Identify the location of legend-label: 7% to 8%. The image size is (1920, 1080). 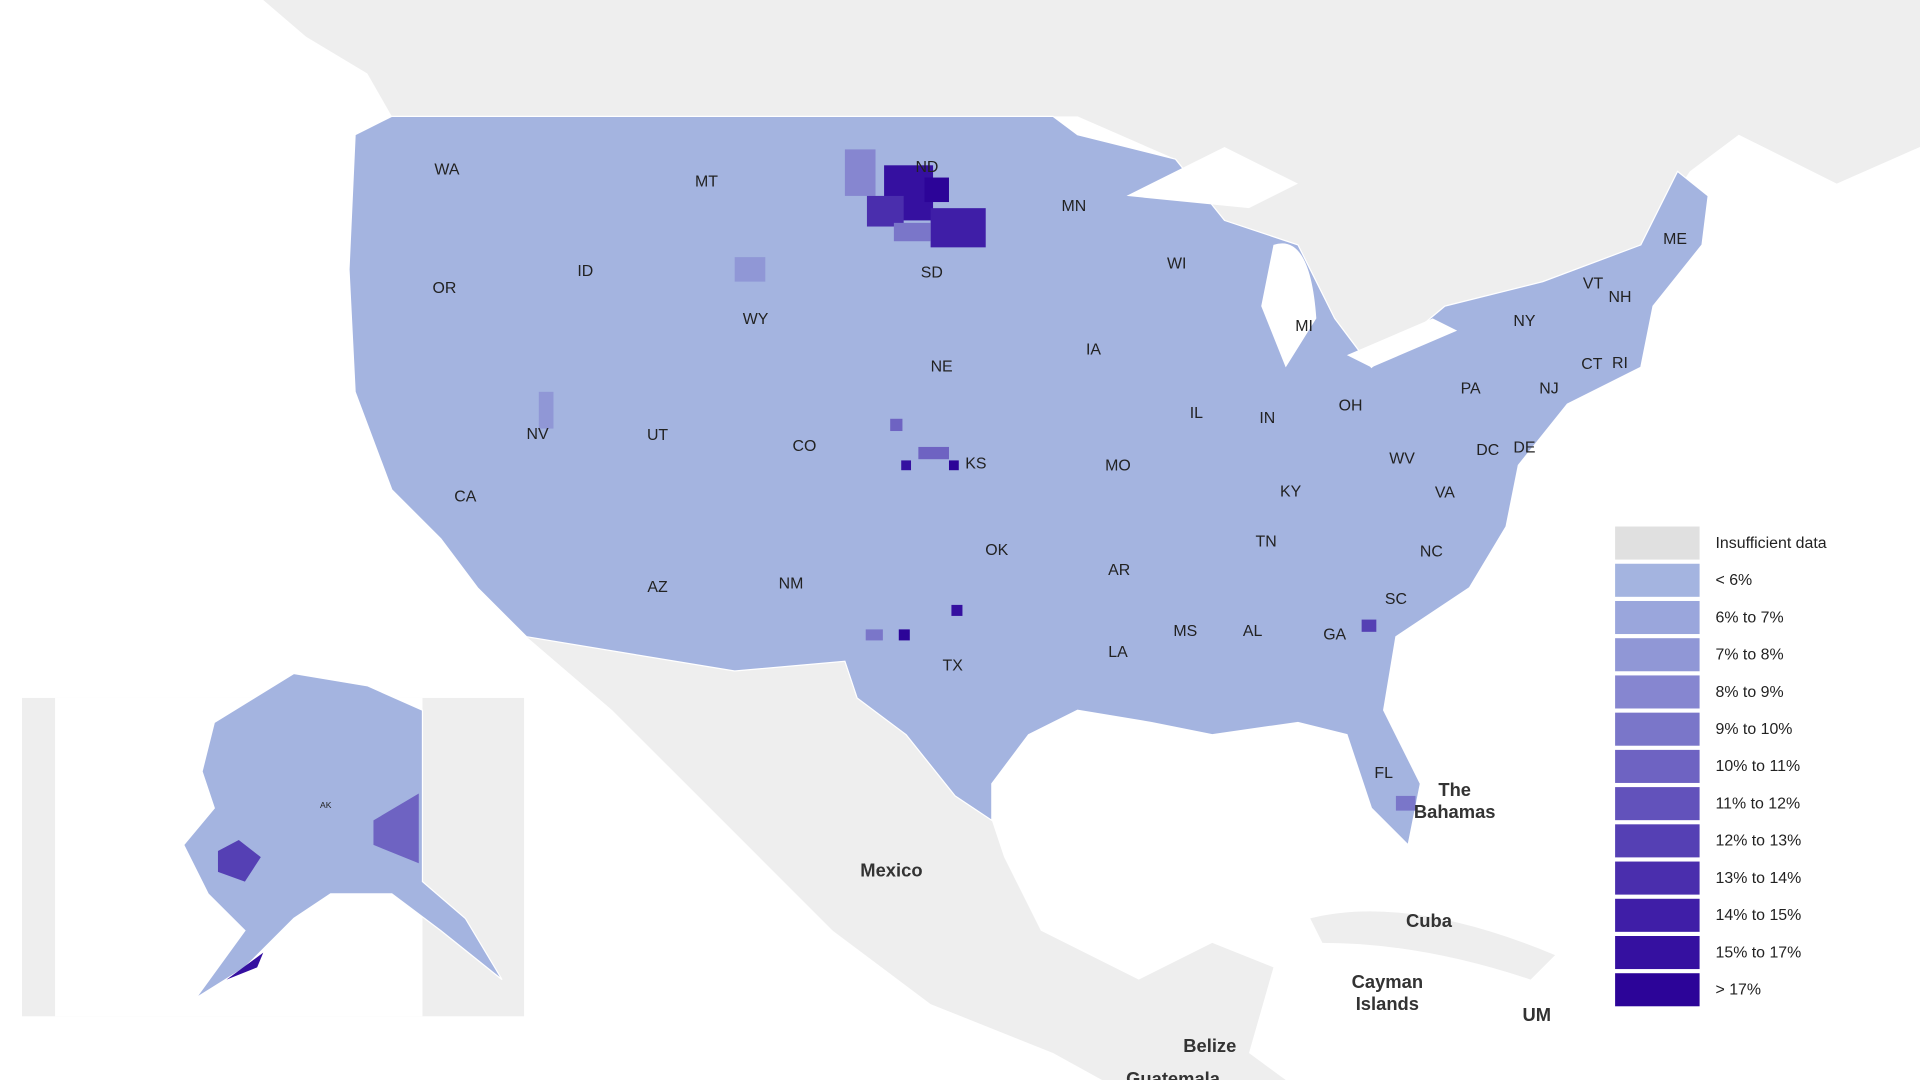
(1750, 655).